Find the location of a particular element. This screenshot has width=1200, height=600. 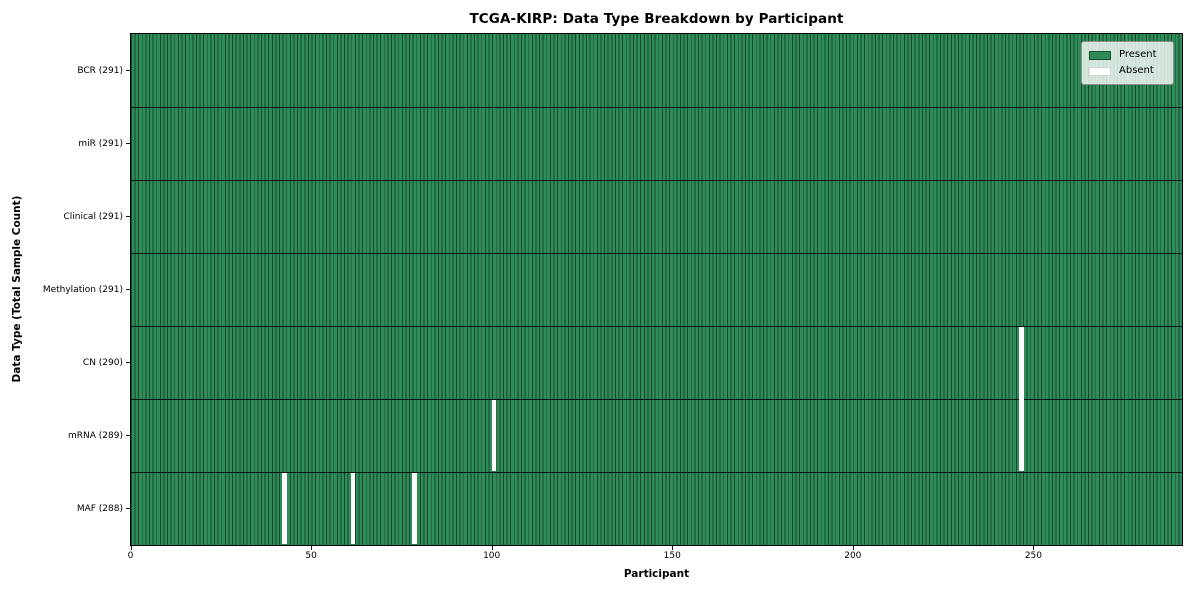

y-tick-label-CN: CN (290) is located at coordinates (102, 362).